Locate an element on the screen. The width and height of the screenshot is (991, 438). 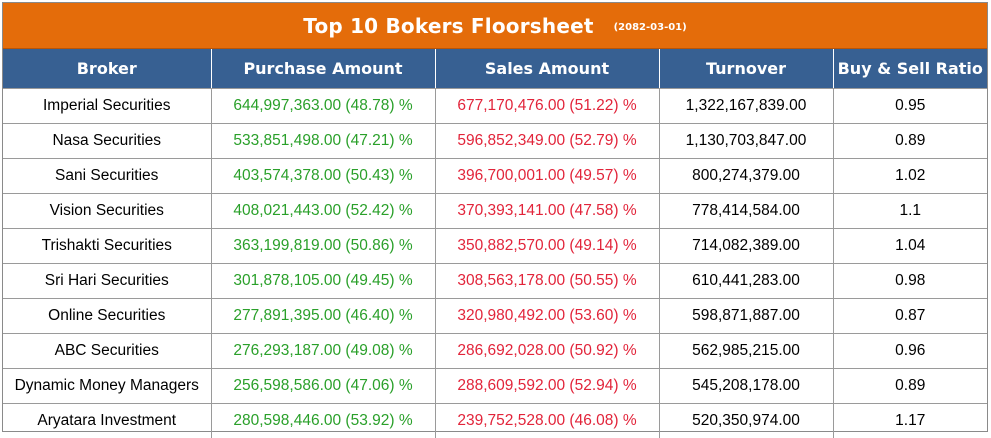
title-date: (2082-03-01) is located at coordinates (650, 27).